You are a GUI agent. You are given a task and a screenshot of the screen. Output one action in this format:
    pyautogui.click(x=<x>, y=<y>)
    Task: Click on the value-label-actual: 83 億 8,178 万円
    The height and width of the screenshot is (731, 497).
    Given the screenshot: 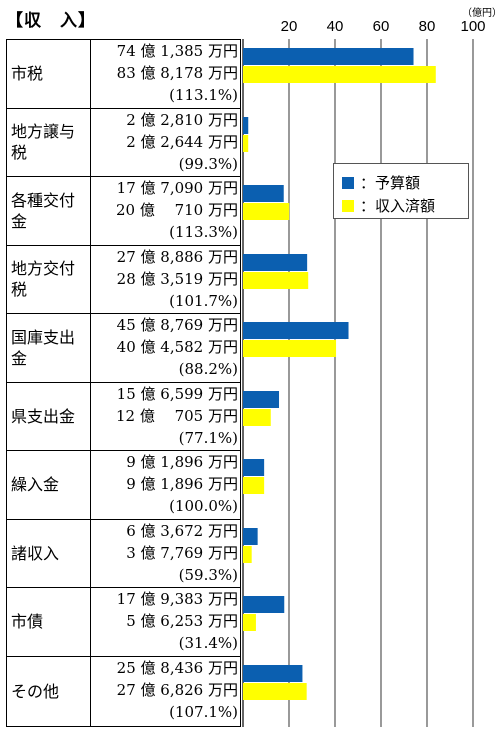 What is the action you would take?
    pyautogui.click(x=177, y=73)
    